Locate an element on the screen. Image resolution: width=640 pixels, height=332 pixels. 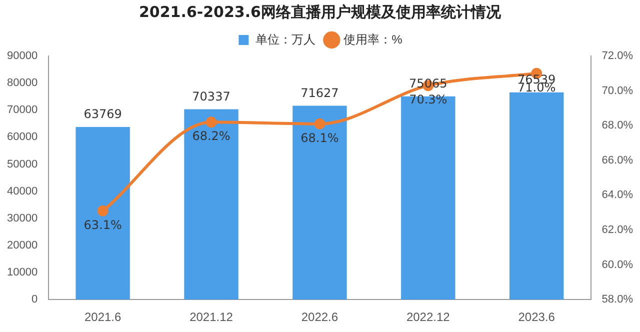
y2-tick-label: 58.0% is located at coordinates (618, 300).